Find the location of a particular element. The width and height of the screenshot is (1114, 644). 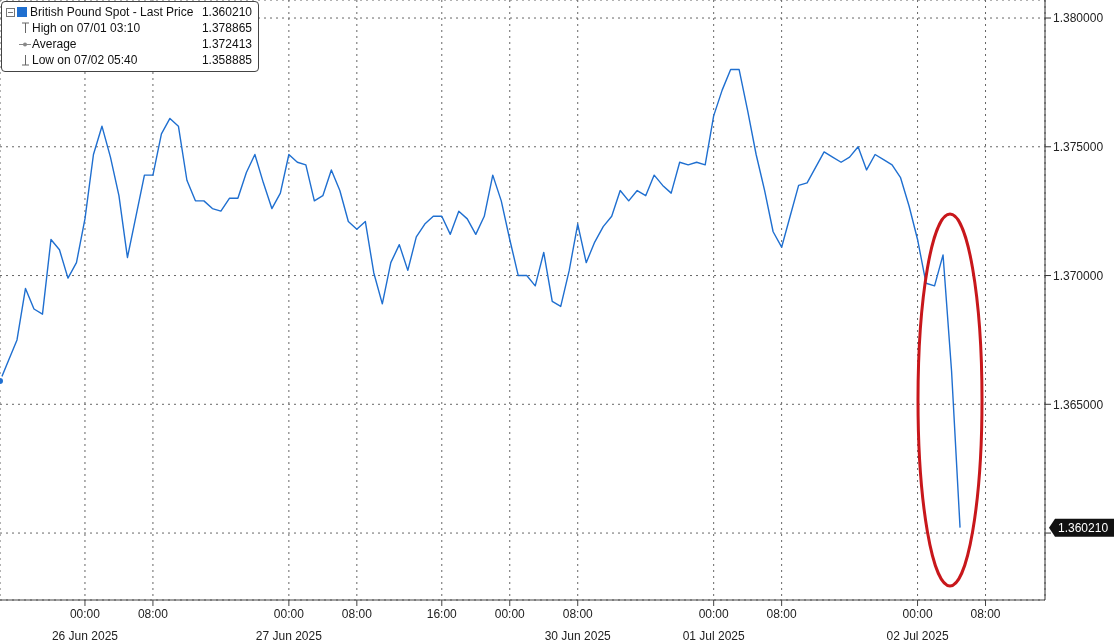

annotation: 1.378865 is located at coordinates (226, 28).